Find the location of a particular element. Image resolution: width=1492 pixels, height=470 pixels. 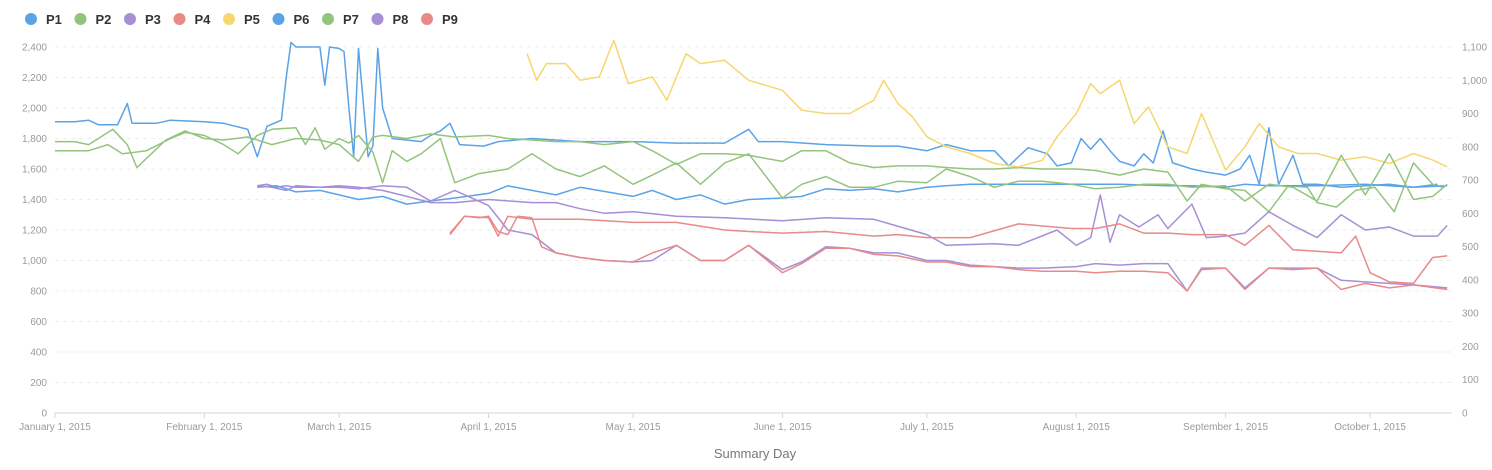

legend-label: P6 is located at coordinates (302, 19).